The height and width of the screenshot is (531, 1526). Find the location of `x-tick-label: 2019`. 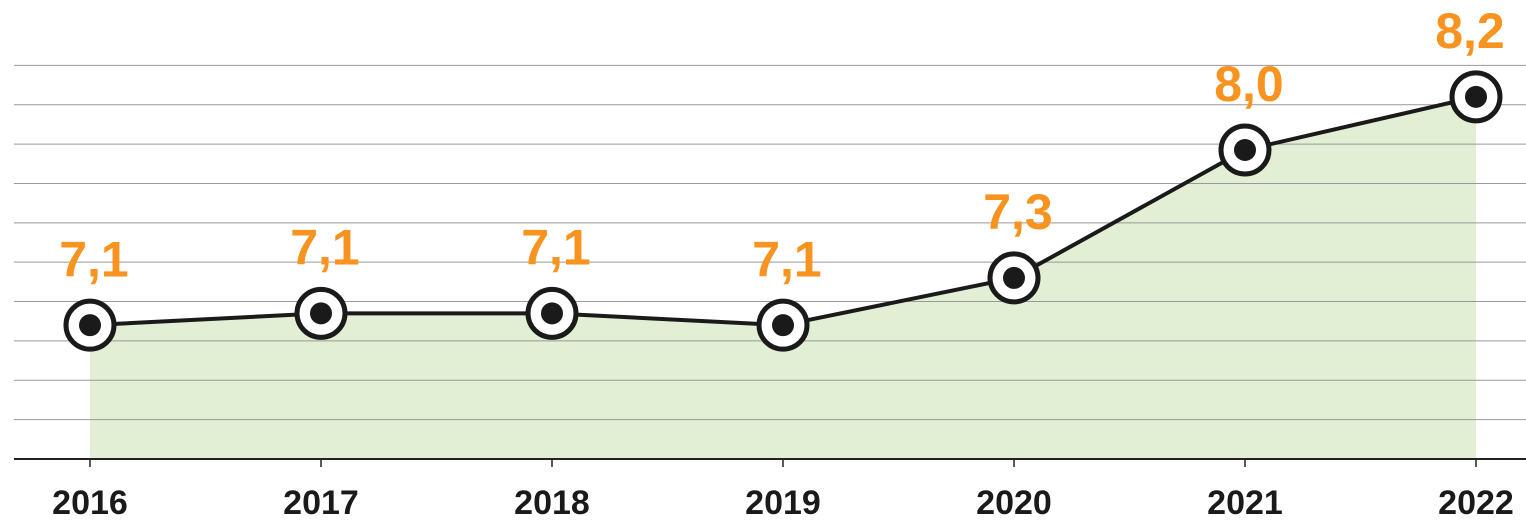

x-tick-label: 2019 is located at coordinates (783, 503).